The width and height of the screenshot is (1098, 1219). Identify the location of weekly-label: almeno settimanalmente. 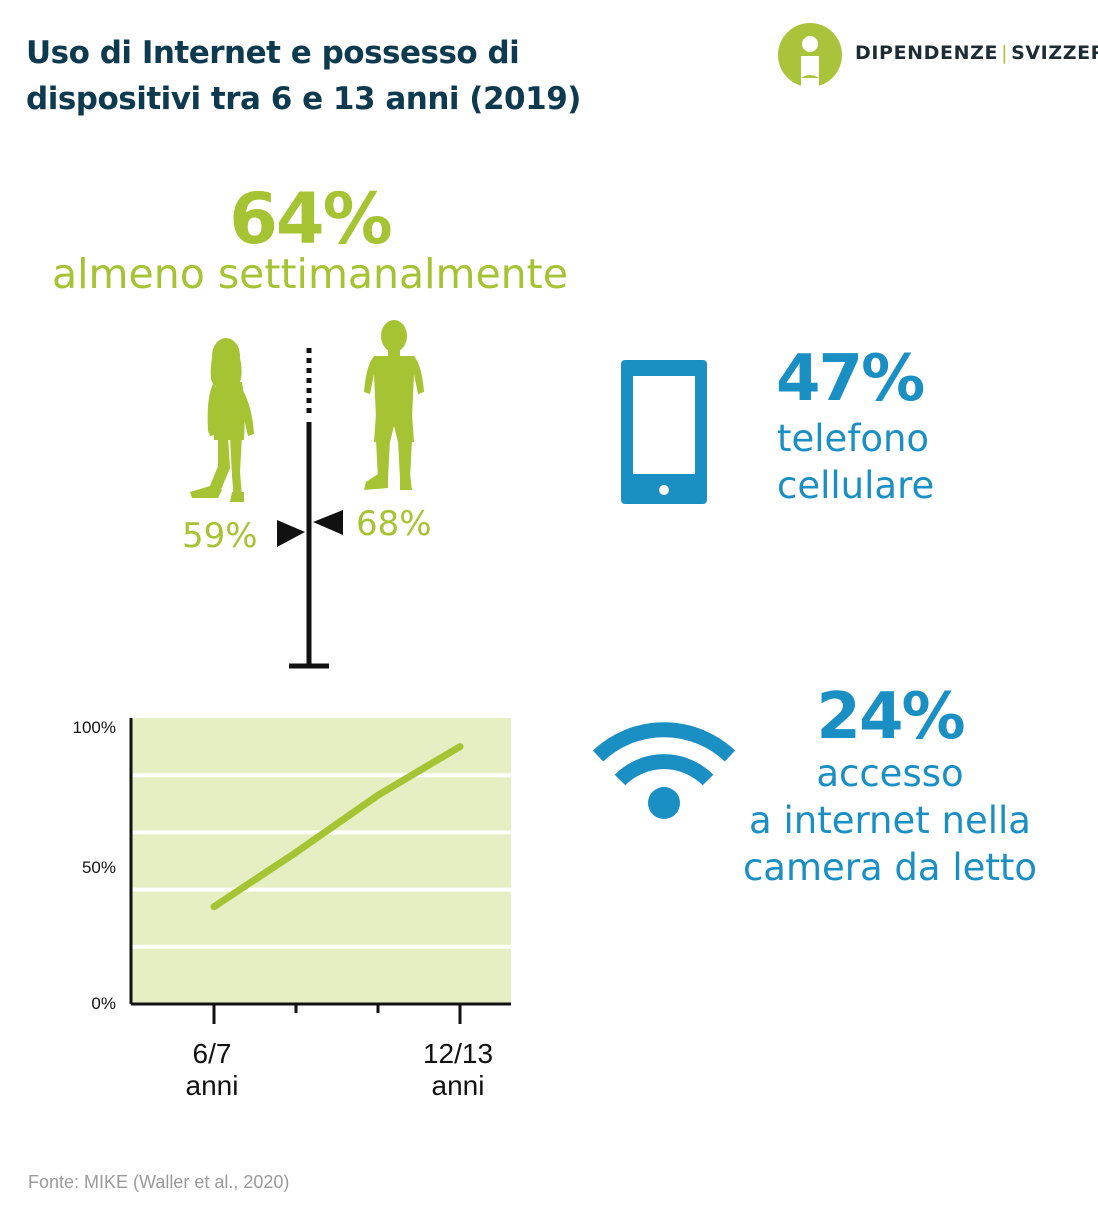
(310, 274).